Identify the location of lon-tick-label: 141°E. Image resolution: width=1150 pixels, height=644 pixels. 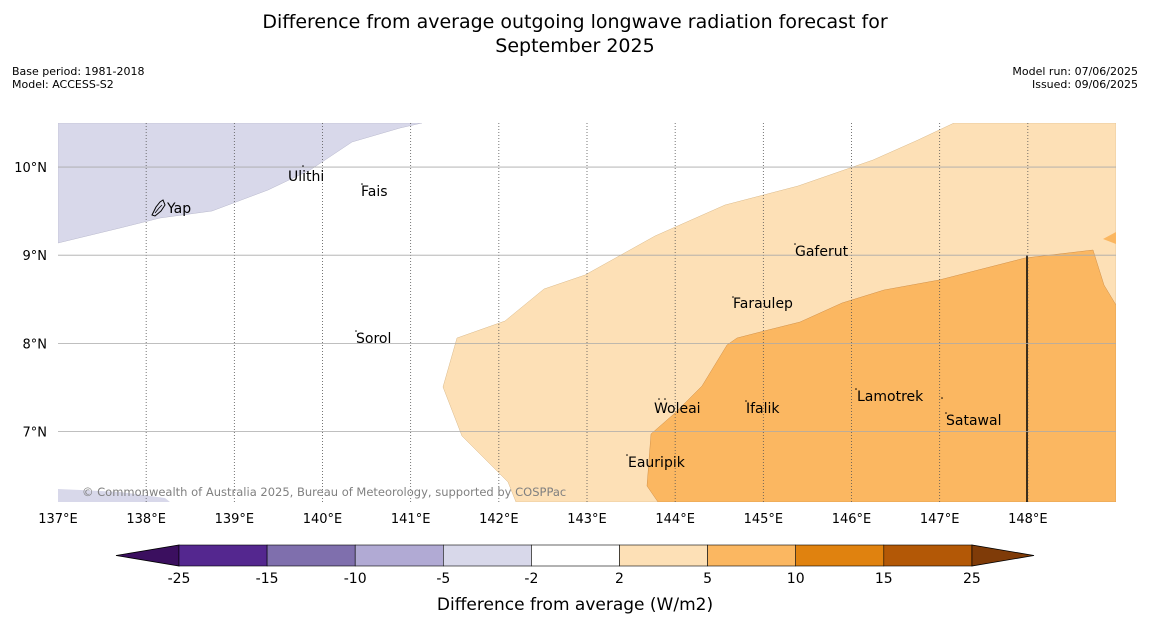
(411, 519).